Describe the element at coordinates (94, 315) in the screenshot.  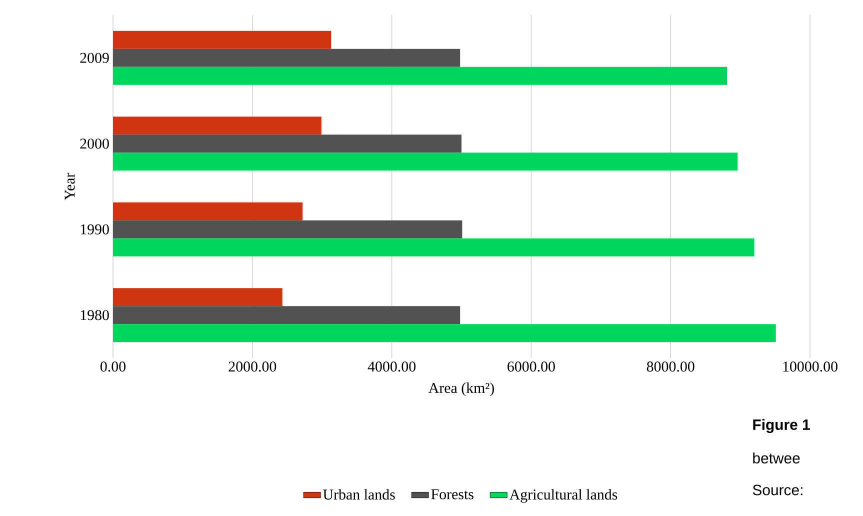
I see `y-tick-label: 1980` at that location.